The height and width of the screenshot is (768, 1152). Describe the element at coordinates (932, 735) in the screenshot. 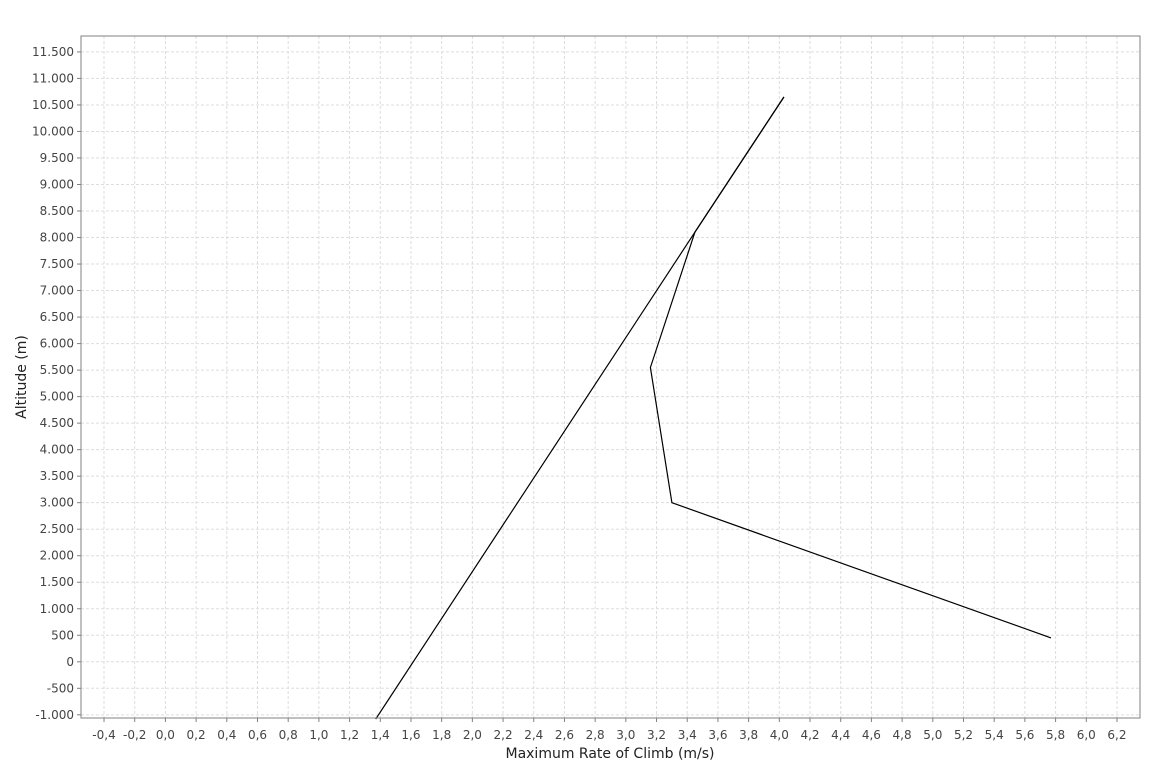

I see `x-tick-label: 5,0` at that location.